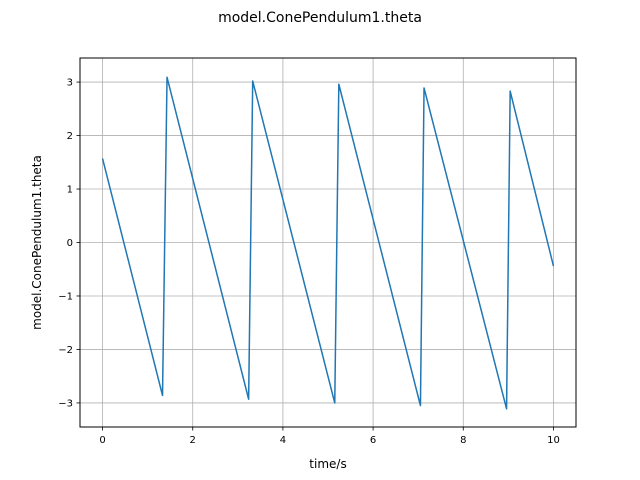 This screenshot has height=480, width=640. I want to click on x-axis-ticks: 0 2 4 6 8 10, so click(329, 436).